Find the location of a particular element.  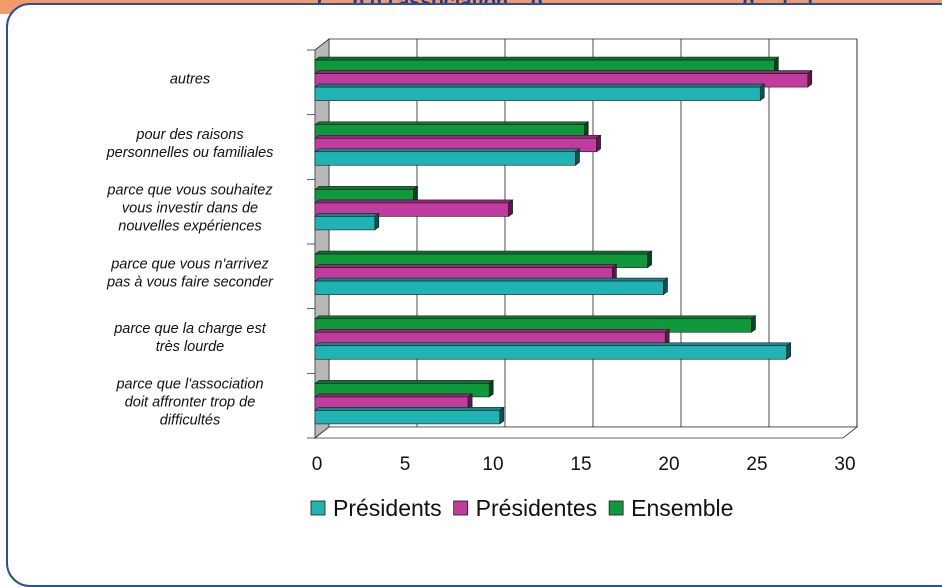

plot-floor is located at coordinates (586, 432).